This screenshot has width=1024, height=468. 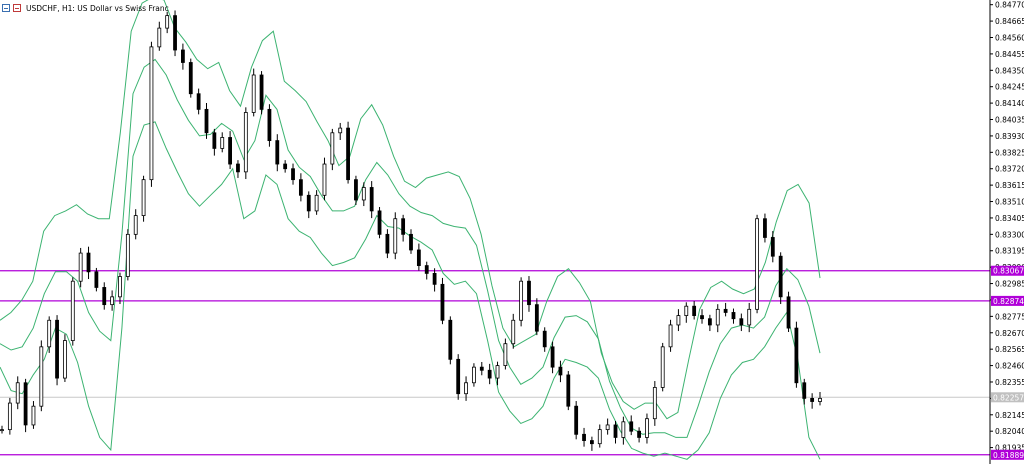 What do you see at coordinates (1009, 37) in the screenshot?
I see `price-tick-label: 0.84560` at bounding box center [1009, 37].